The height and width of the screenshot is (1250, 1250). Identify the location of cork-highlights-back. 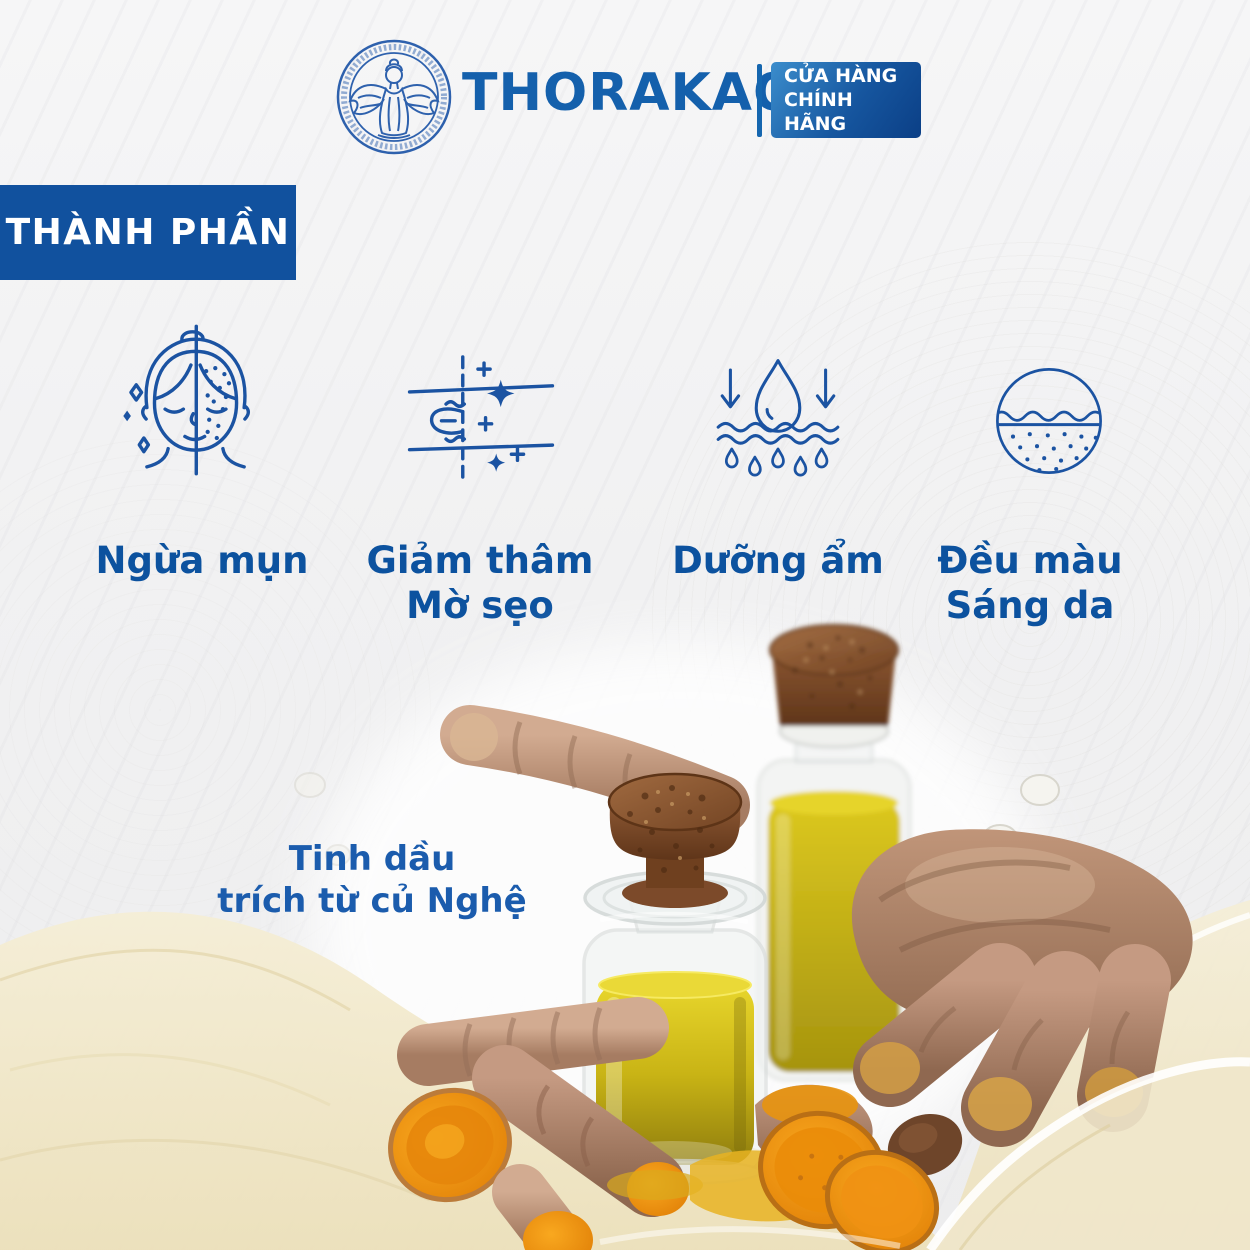
(833, 667).